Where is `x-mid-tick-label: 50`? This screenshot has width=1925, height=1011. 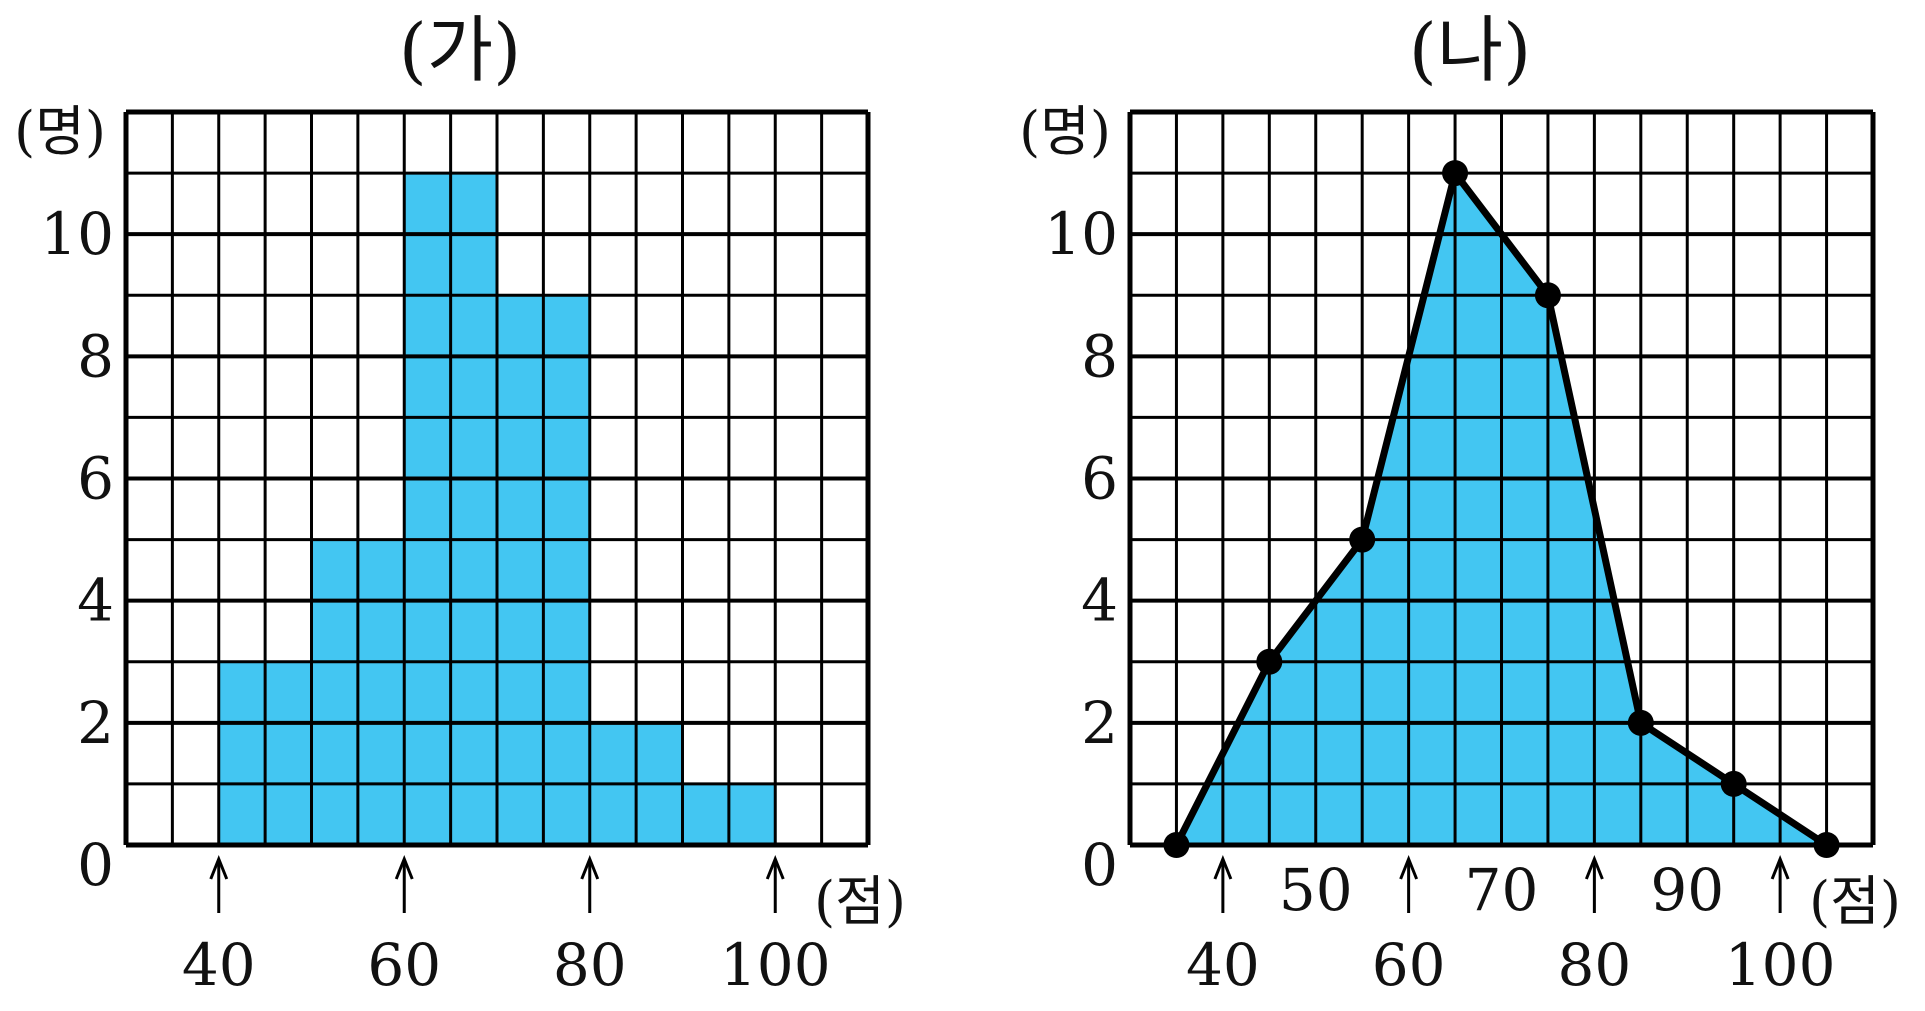
x-mid-tick-label: 50 is located at coordinates (1316, 890).